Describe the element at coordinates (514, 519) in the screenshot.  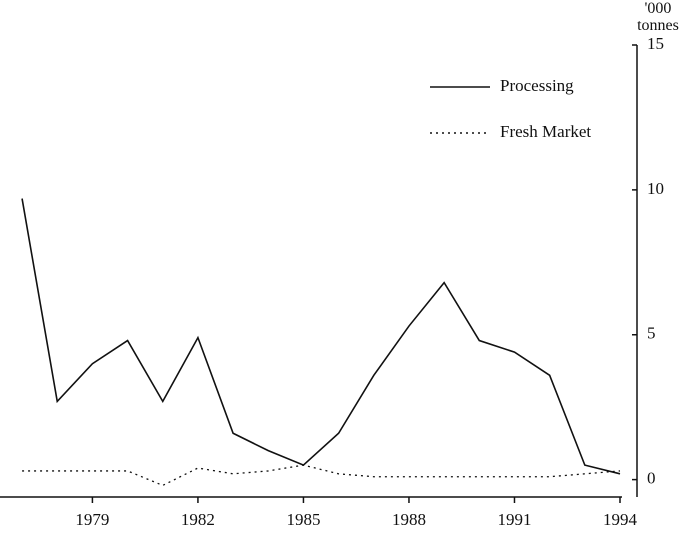
I see `x-tick-label: 1991` at that location.